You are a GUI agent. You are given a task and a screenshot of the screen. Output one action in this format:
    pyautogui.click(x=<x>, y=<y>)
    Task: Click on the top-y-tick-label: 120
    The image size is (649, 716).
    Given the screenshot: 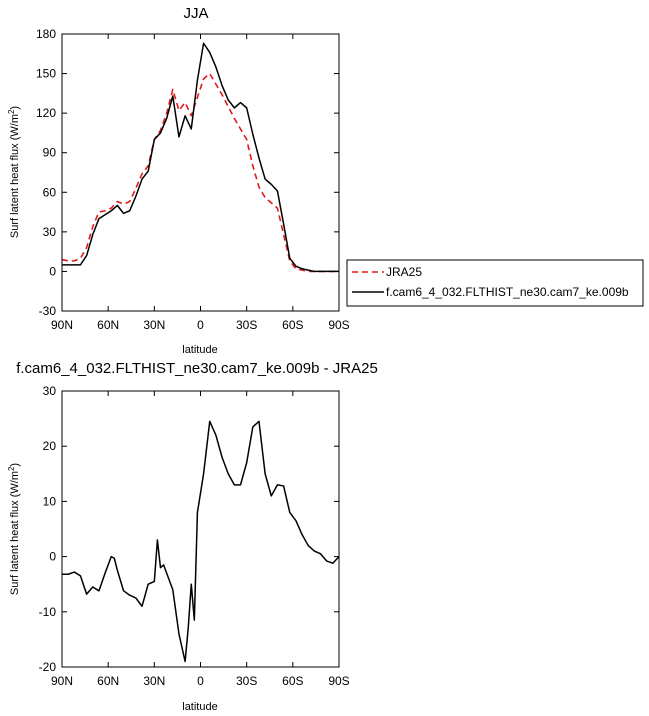 What is the action you would take?
    pyautogui.click(x=46, y=113)
    